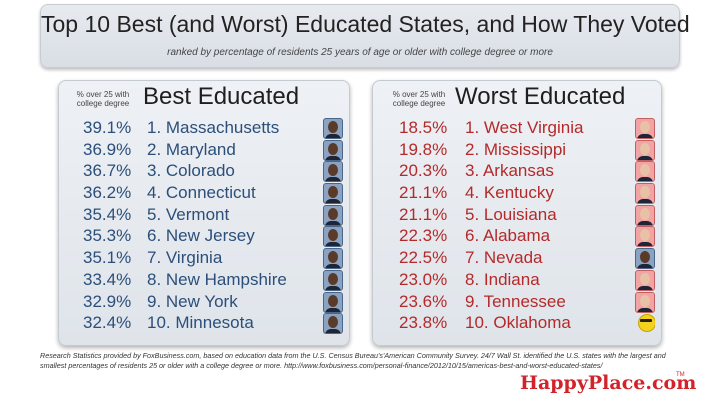  I want to click on state-name: 7. Virginia, so click(185, 258).